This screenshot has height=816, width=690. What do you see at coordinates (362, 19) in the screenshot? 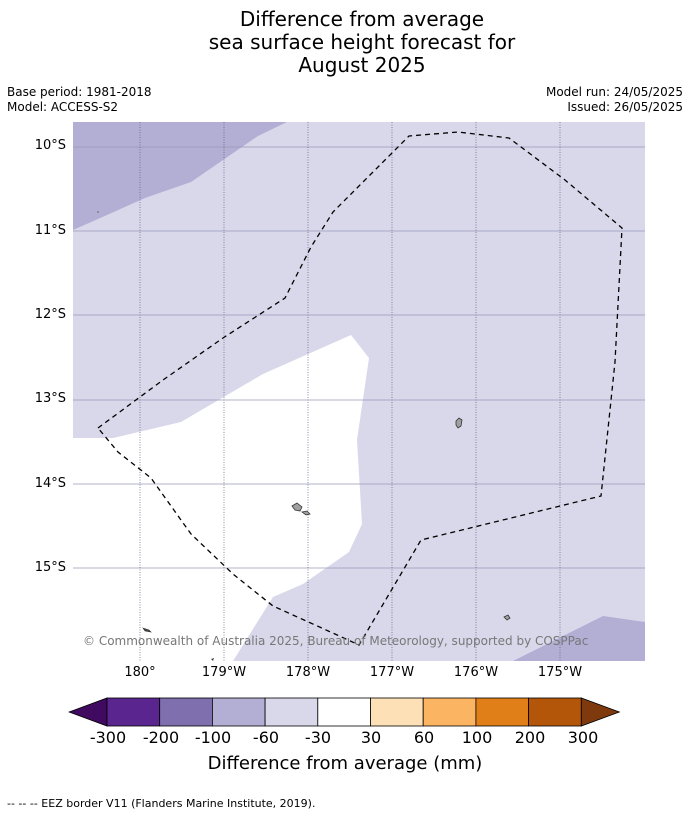
I see `title-line-1: Difference from average` at bounding box center [362, 19].